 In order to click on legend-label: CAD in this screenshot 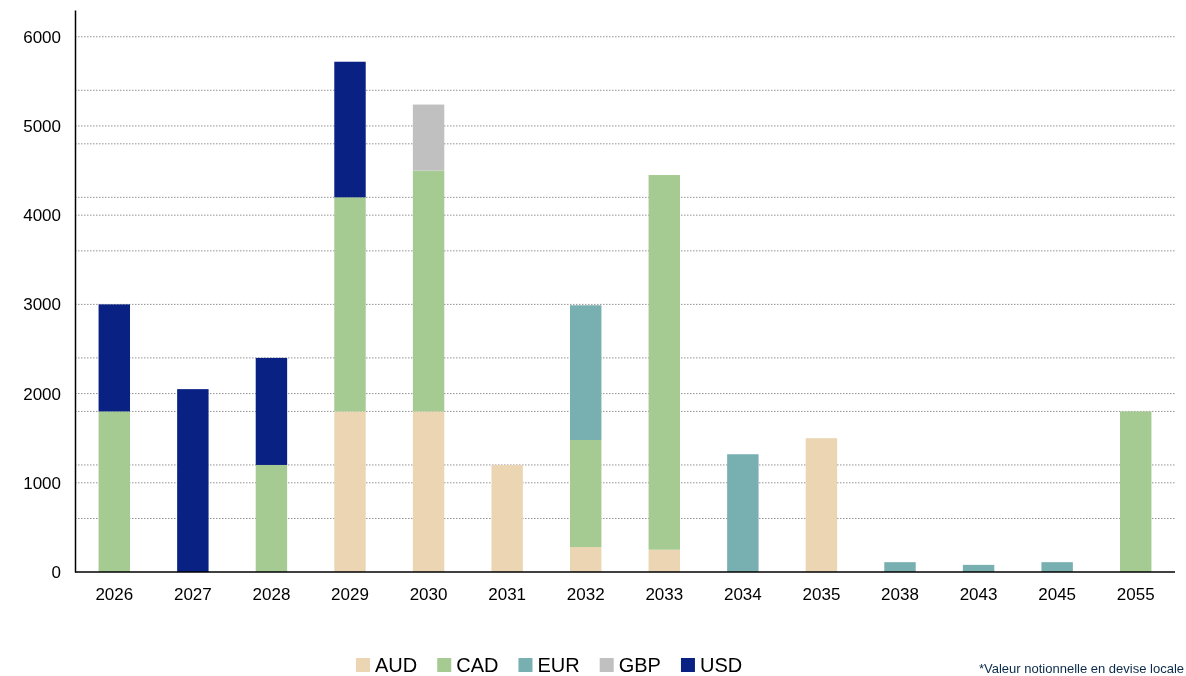, I will do `click(477, 665)`.